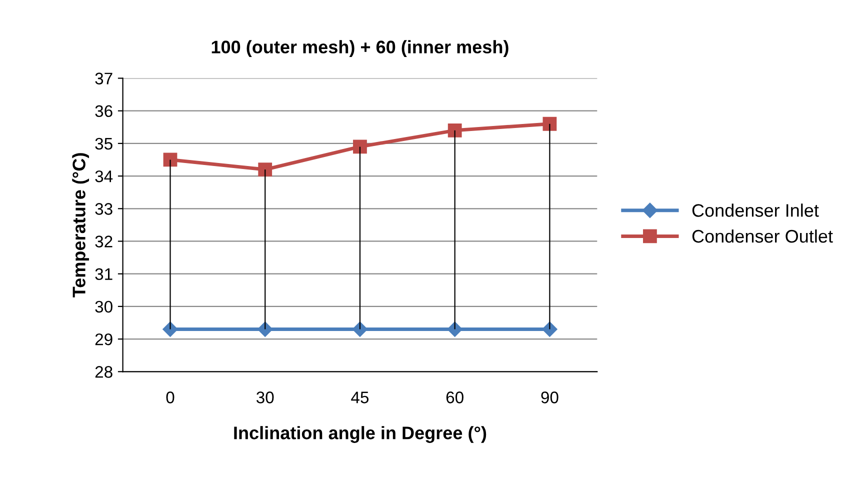 Image resolution: width=847 pixels, height=489 pixels. I want to click on legend-label: Condenser Inlet, so click(755, 210).